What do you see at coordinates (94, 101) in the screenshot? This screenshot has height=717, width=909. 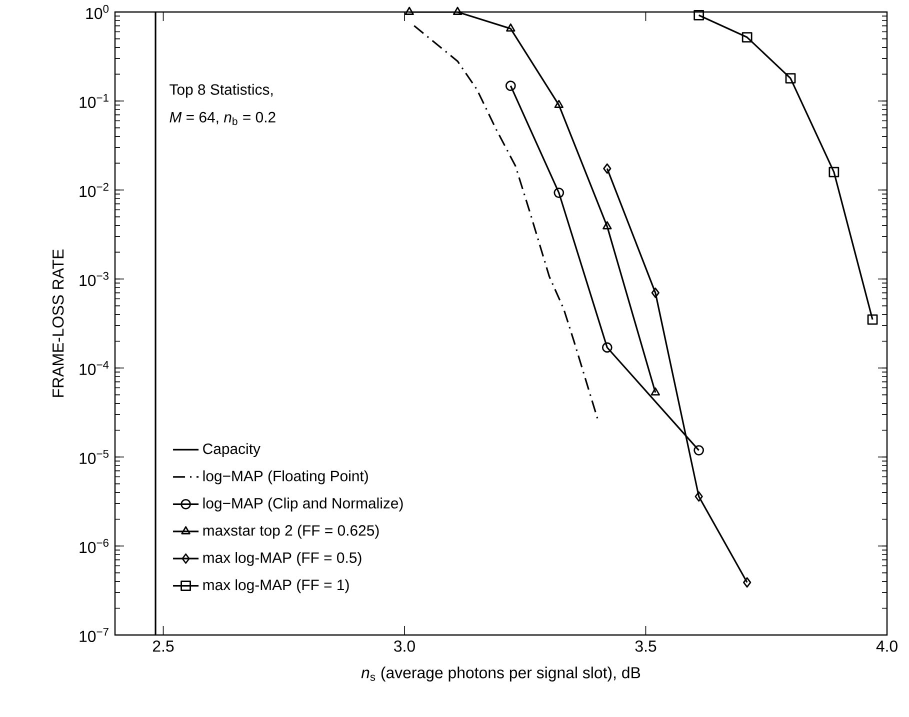 I see `y-tick-label: 10$^{−1}$` at bounding box center [94, 101].